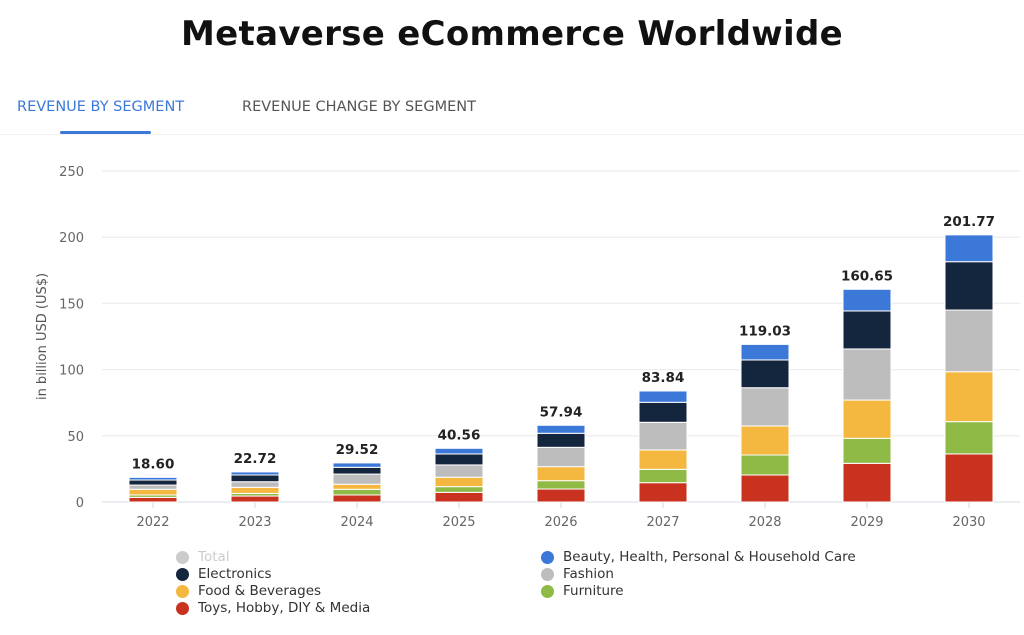  I want to click on active-tab-indicator, so click(105, 132).